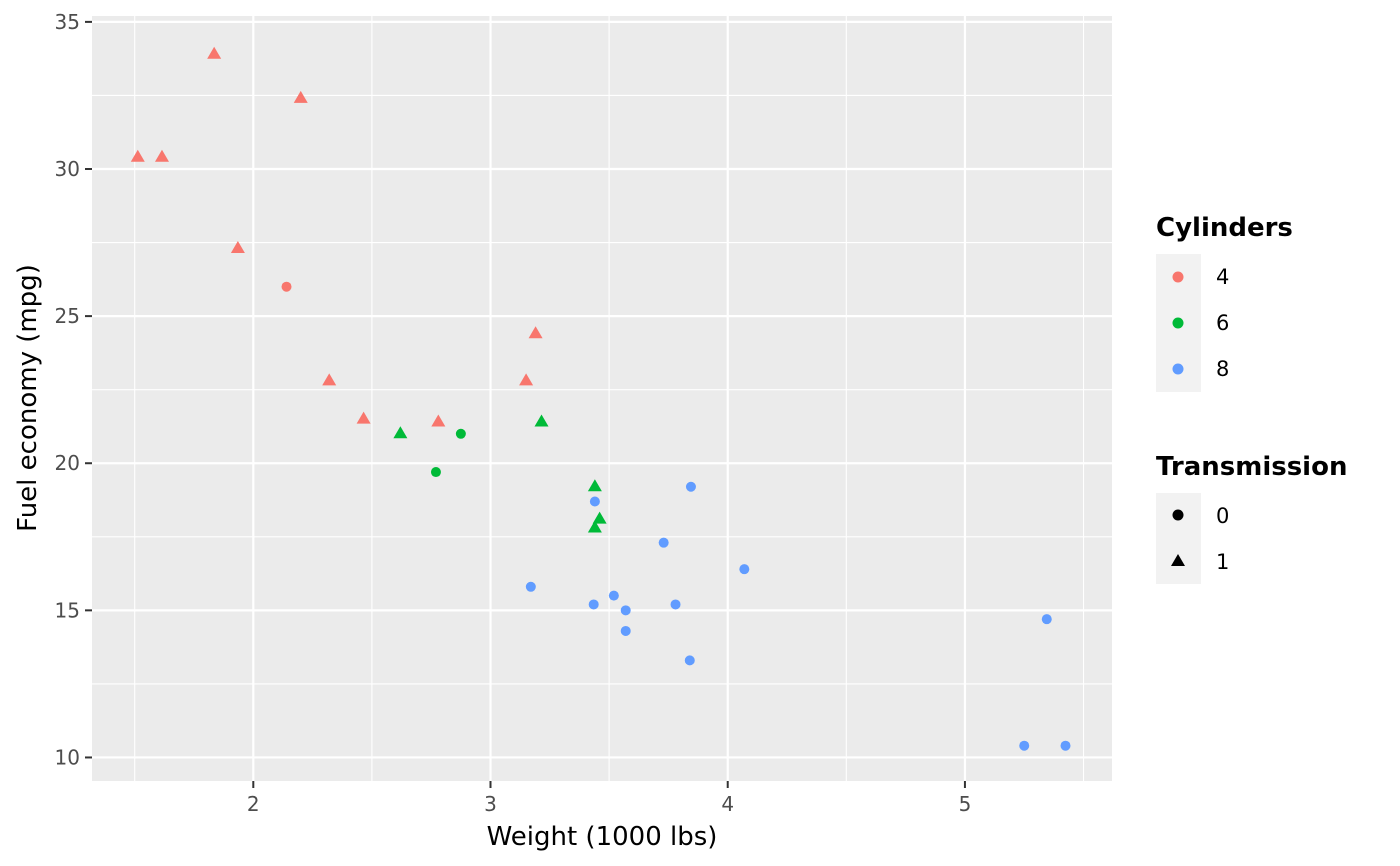  I want to click on y-axis: 10 15 20 25 30 35, so click(73, 389).